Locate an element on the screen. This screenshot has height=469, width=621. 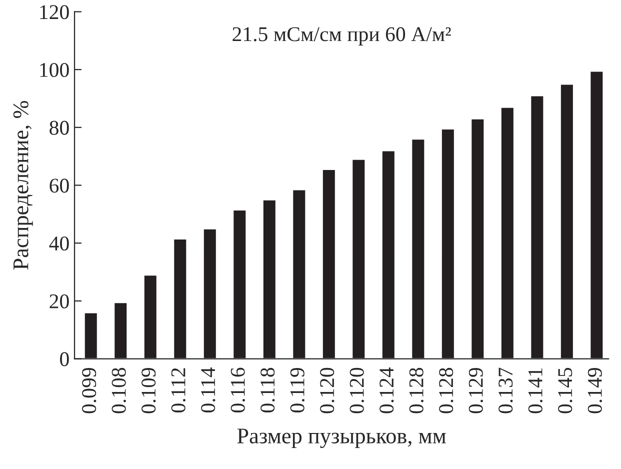
x-tick-label: 0.118 is located at coordinates (267, 390).